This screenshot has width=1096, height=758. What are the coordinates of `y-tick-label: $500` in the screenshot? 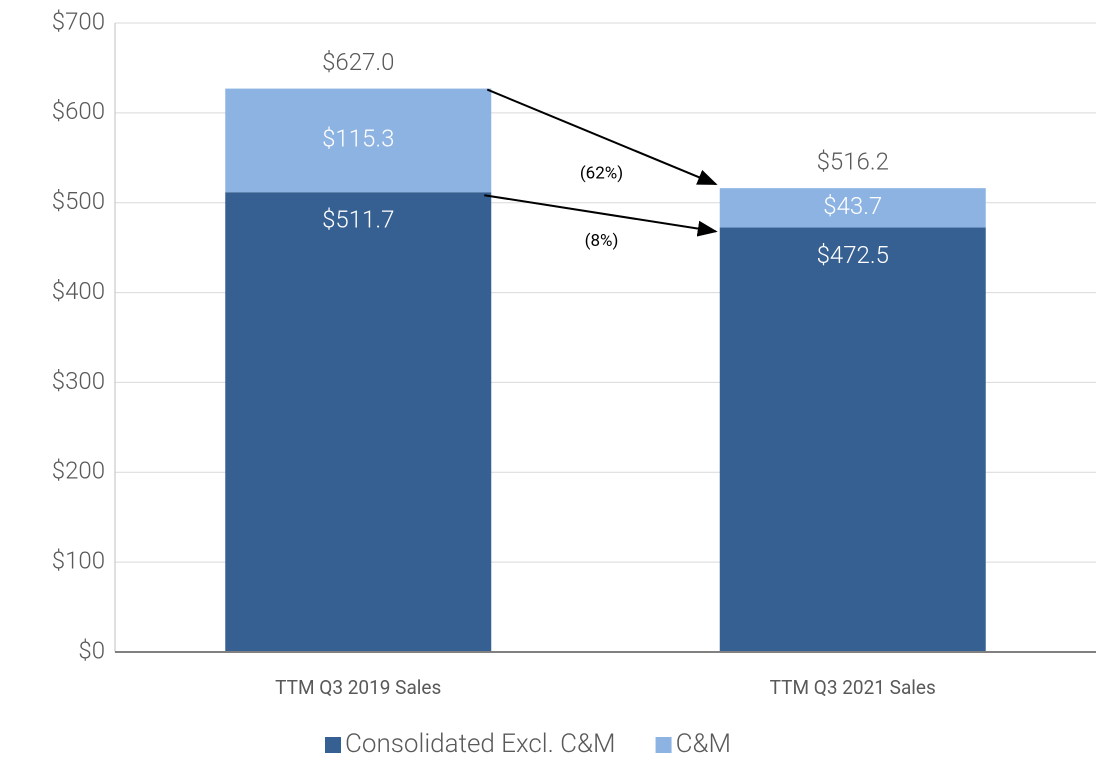 It's located at (78, 201).